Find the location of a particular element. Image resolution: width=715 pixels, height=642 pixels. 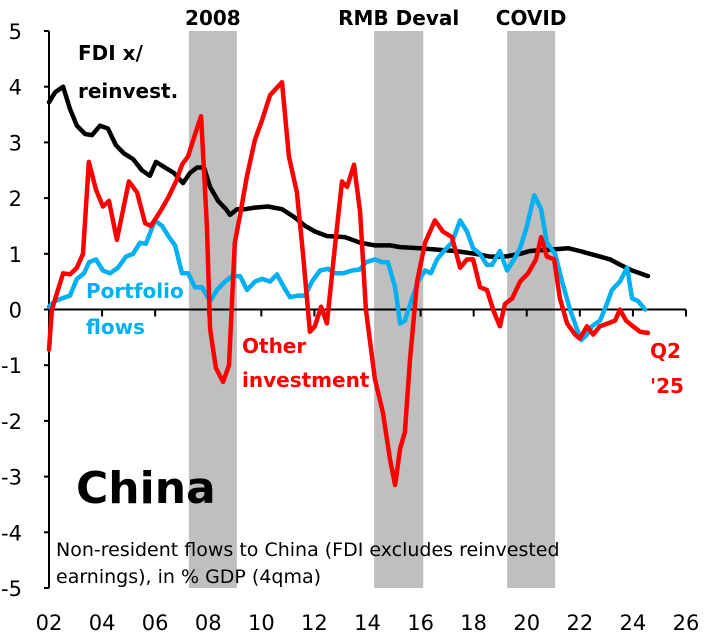

series-label-fdi-2: reinvest. is located at coordinates (128, 91).